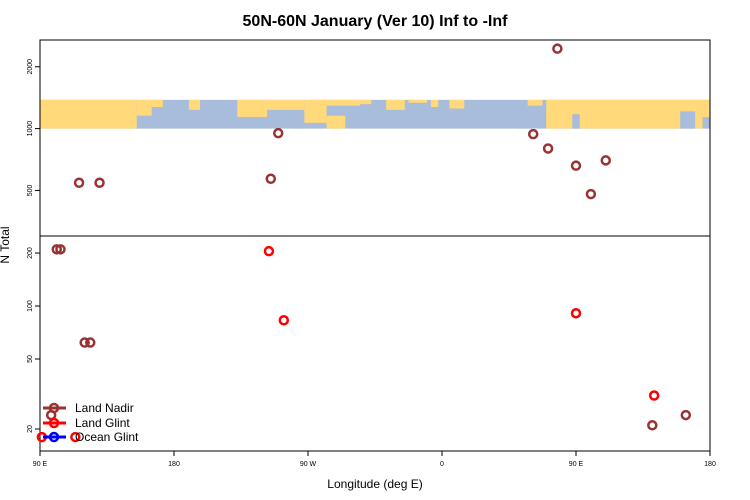  I want to click on y-tick-label: 20, so click(30, 429).